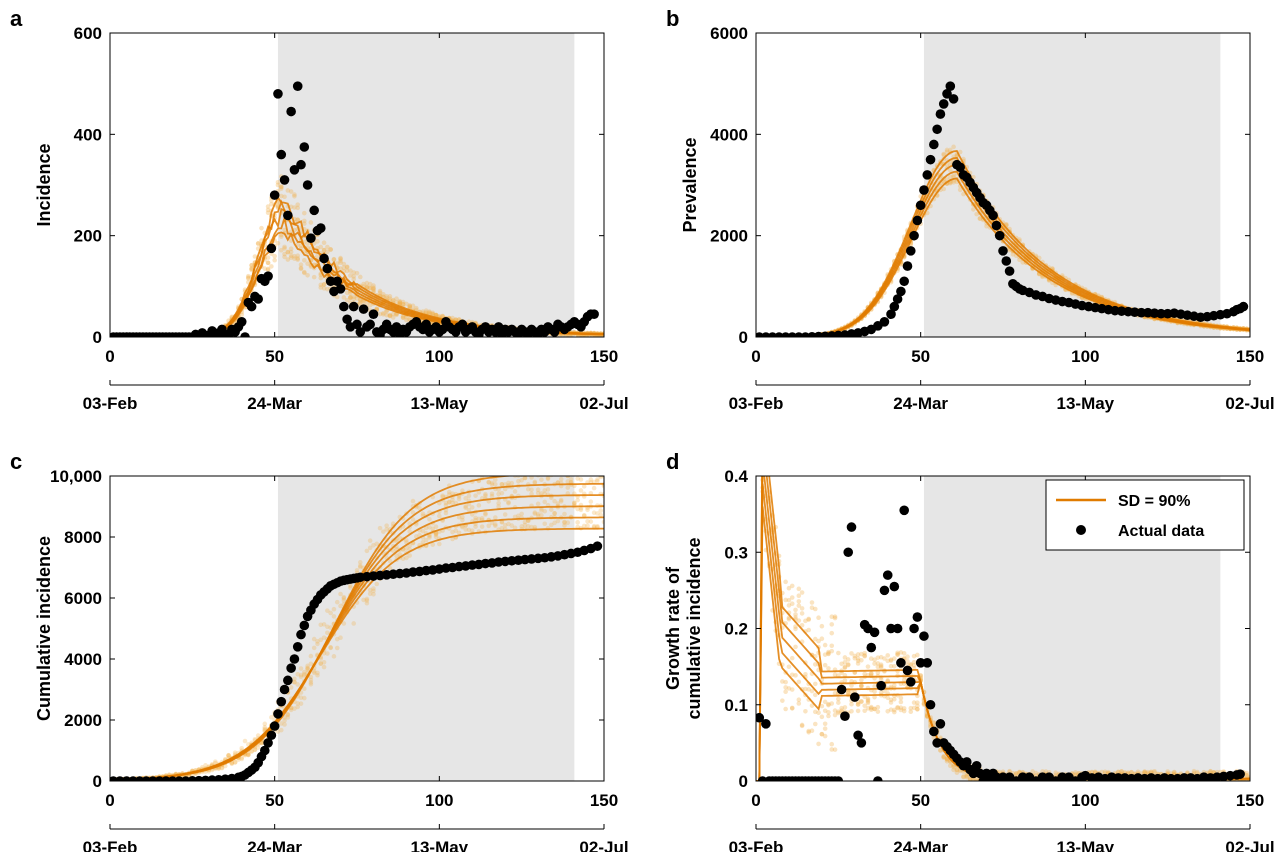 The height and width of the screenshot is (852, 1284). What do you see at coordinates (672, 18) in the screenshot?
I see `panel-letter: b` at bounding box center [672, 18].